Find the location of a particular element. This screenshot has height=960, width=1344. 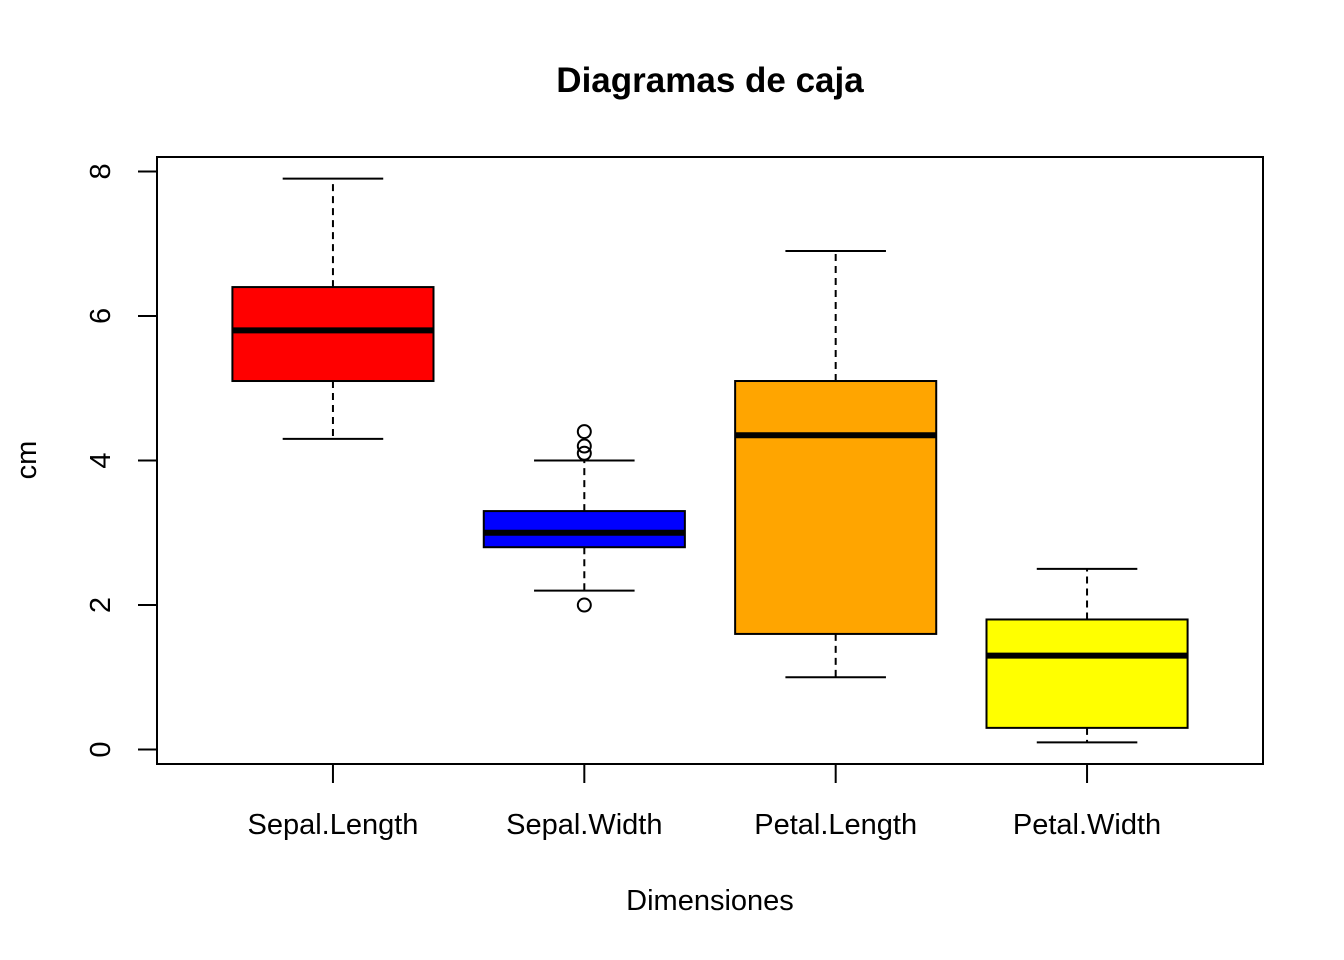

x-tick-label: Sepal.Width is located at coordinates (584, 825).